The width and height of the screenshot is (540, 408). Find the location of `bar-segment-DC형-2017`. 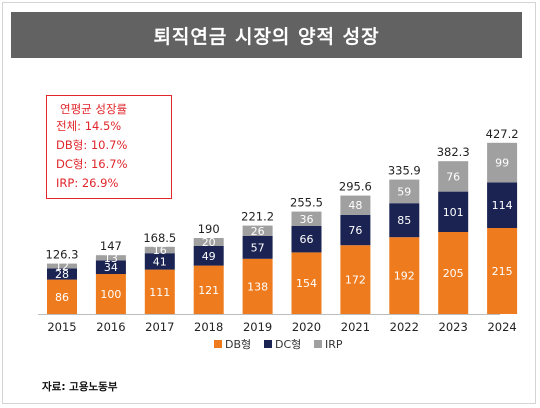

bar-segment-DC형-2017 is located at coordinates (159, 261).